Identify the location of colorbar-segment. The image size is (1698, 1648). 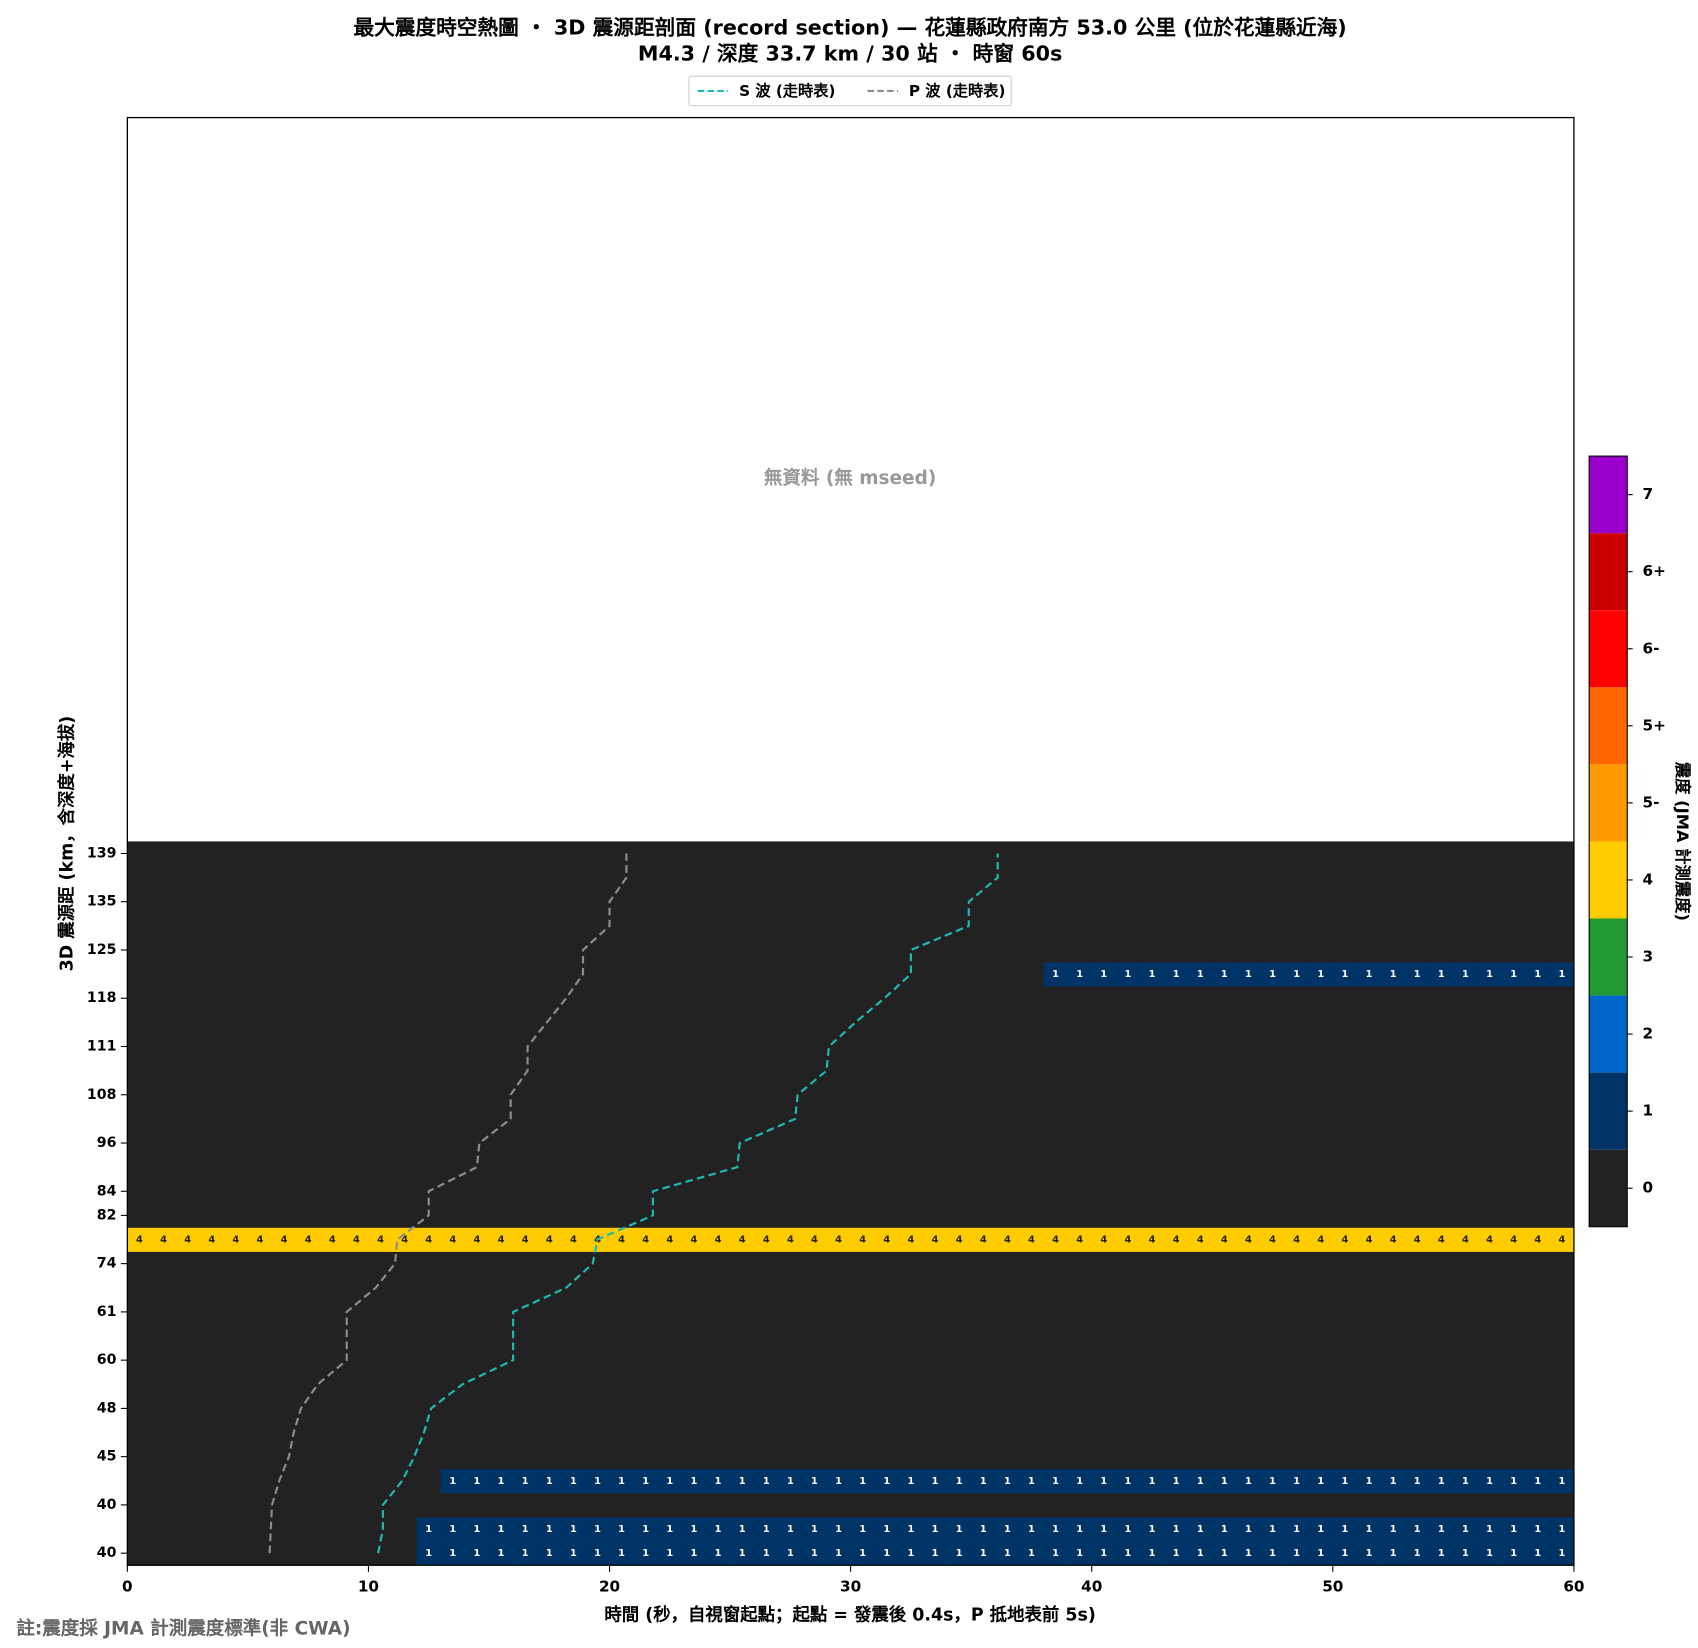
(1608, 803).